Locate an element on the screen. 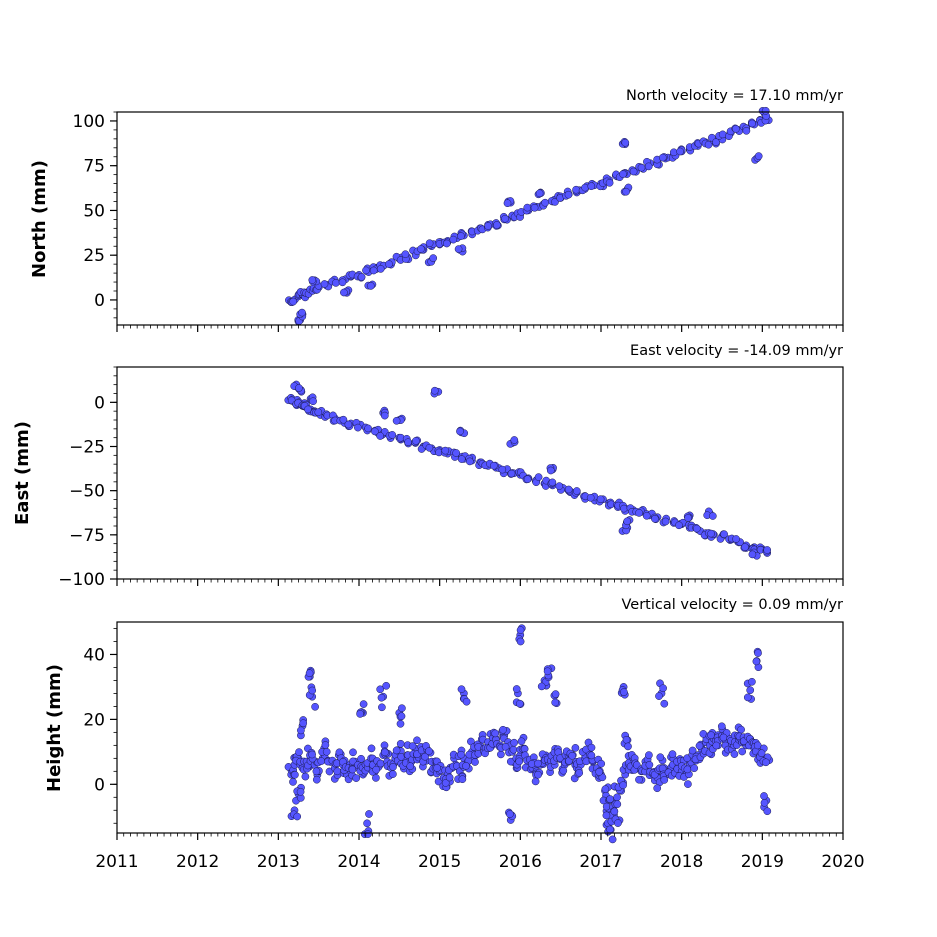 The height and width of the screenshot is (937, 937). x-tick-label: 2019 is located at coordinates (762, 862).